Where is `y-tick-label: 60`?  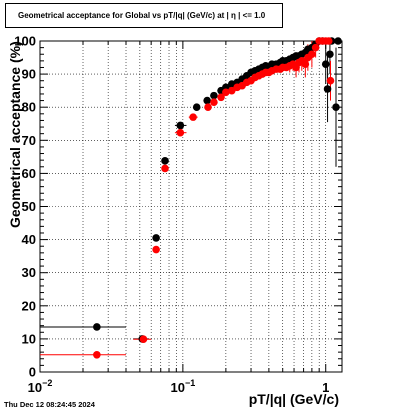
y-tick-label: 60 is located at coordinates (29, 173).